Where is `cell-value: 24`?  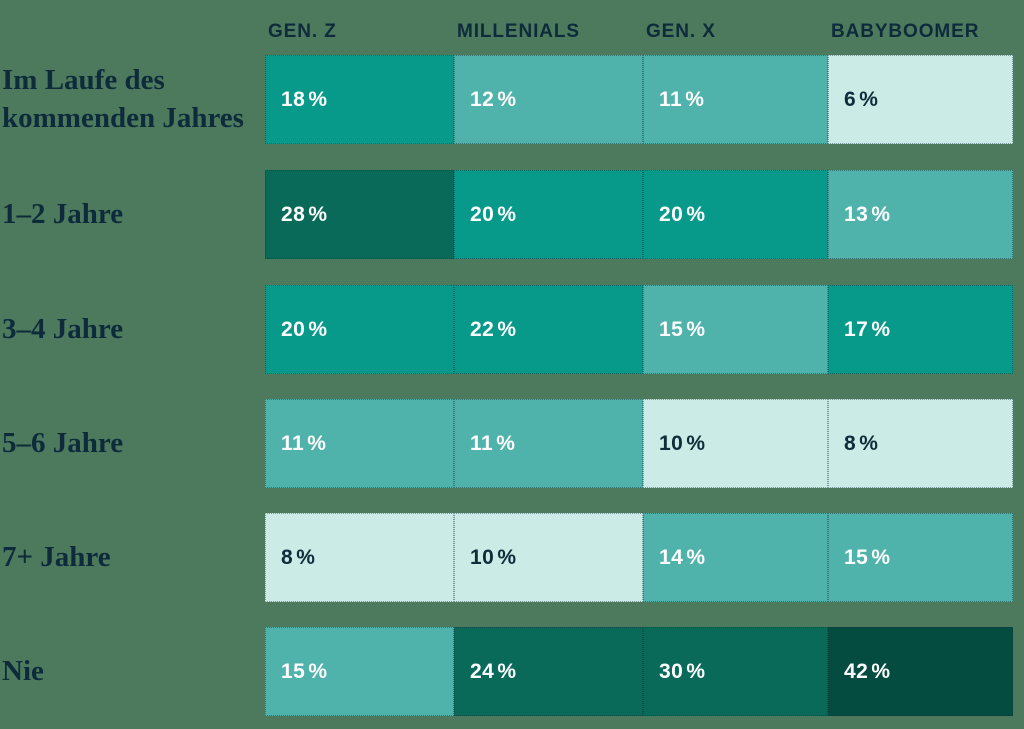
cell-value: 24 is located at coordinates (482, 671).